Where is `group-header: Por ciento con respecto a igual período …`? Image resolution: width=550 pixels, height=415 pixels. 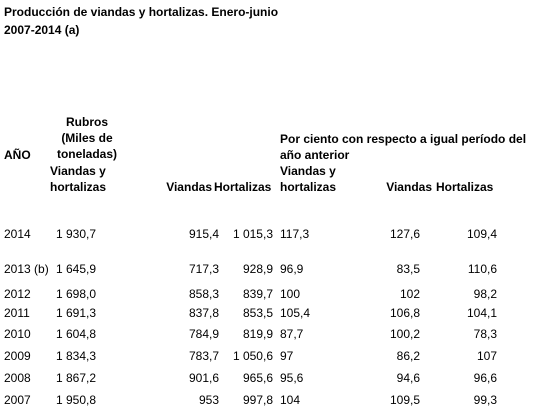 group-header: Por ciento con respecto a igual período … is located at coordinates (403, 147).